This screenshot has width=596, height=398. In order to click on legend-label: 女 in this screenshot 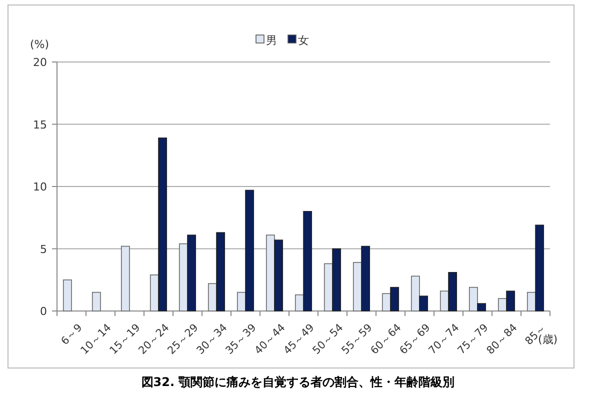, I will do `click(303, 40)`.